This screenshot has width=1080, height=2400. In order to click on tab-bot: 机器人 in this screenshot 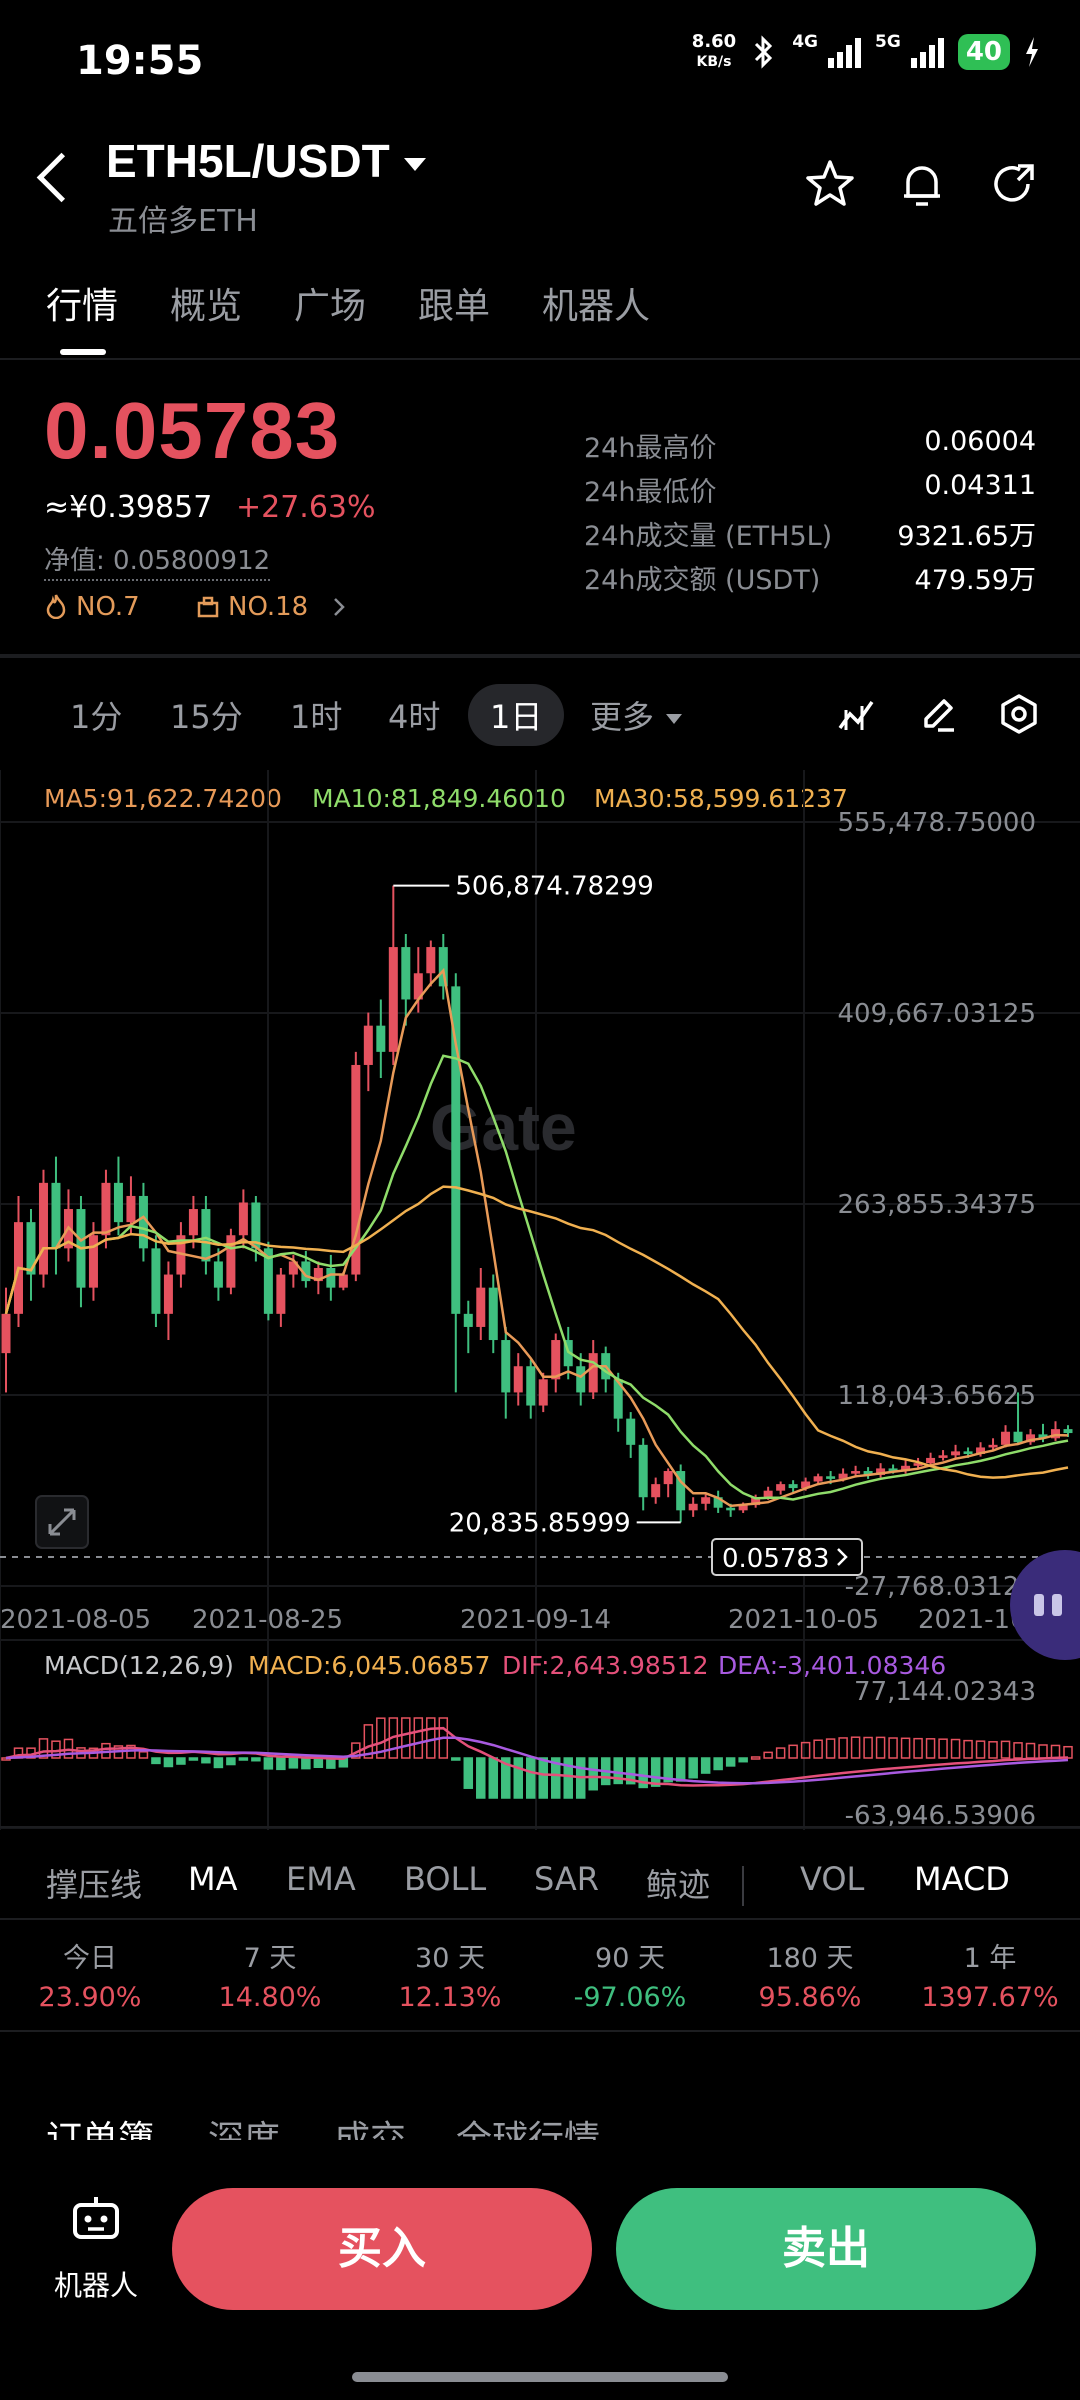, I will do `click(596, 306)`.